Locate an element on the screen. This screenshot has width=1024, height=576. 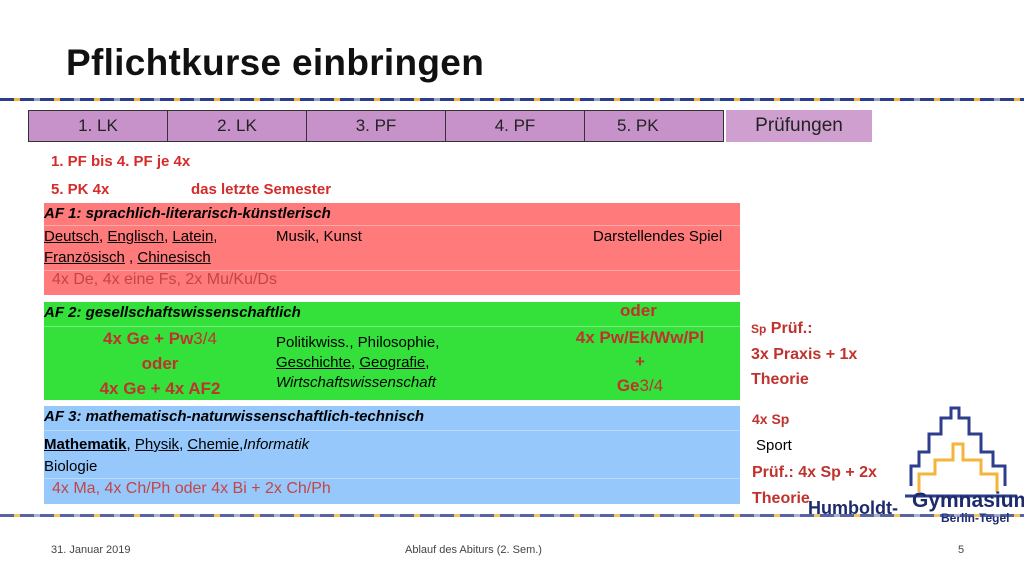
subject-chinesisch: Chinesisch is located at coordinates (174, 257).